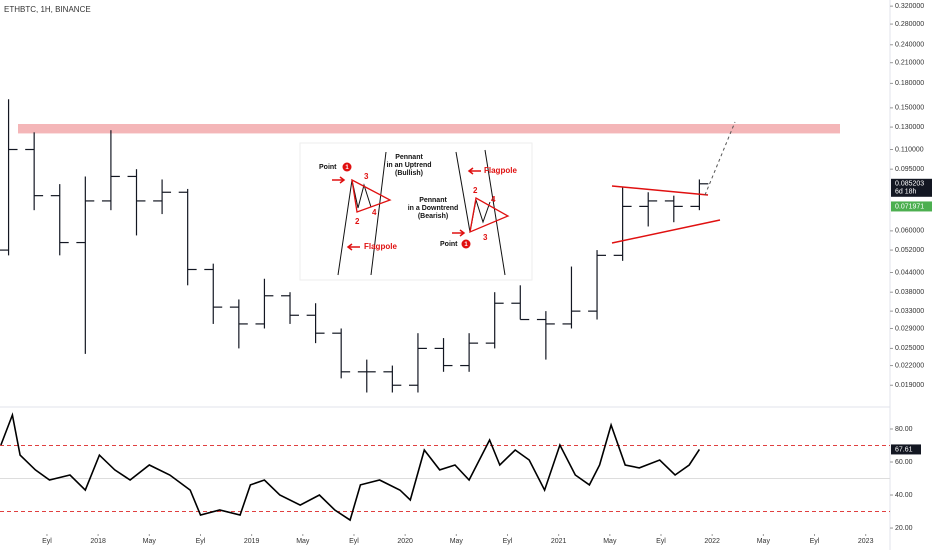 The width and height of the screenshot is (932, 550). Describe the element at coordinates (909, 45) in the screenshot. I see `y-tick-label: 0.240000` at that location.